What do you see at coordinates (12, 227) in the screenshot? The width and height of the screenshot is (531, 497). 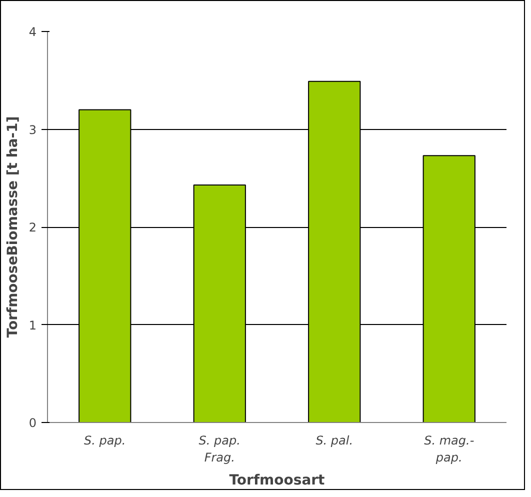 I see `y-axis-title: TorfmooseBiomasse [t ha-1]` at bounding box center [12, 227].